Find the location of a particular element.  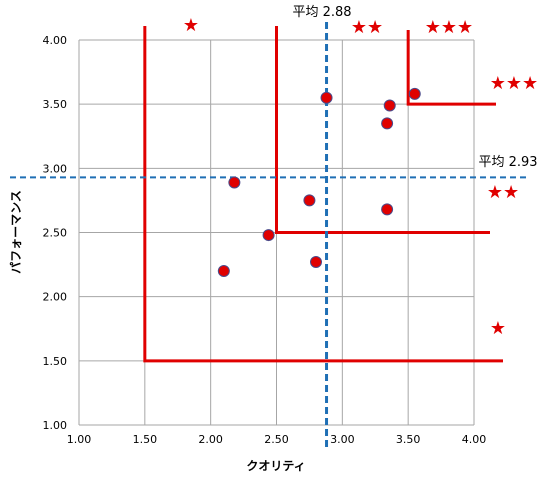

x-tick-label: 2.50 is located at coordinates (276, 439).